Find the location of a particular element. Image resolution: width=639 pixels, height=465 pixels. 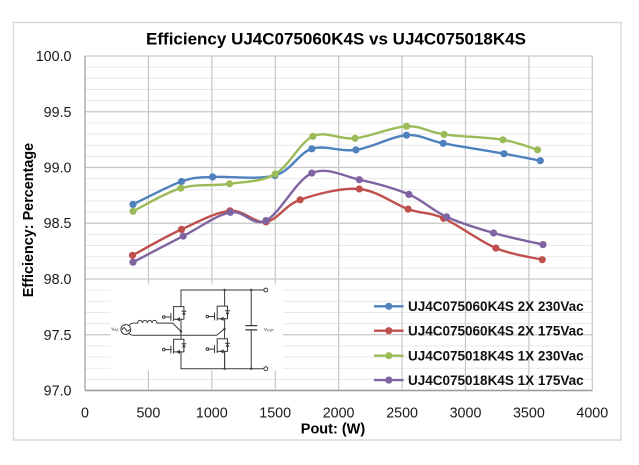

svg-text: 4000 is located at coordinates (592, 414).